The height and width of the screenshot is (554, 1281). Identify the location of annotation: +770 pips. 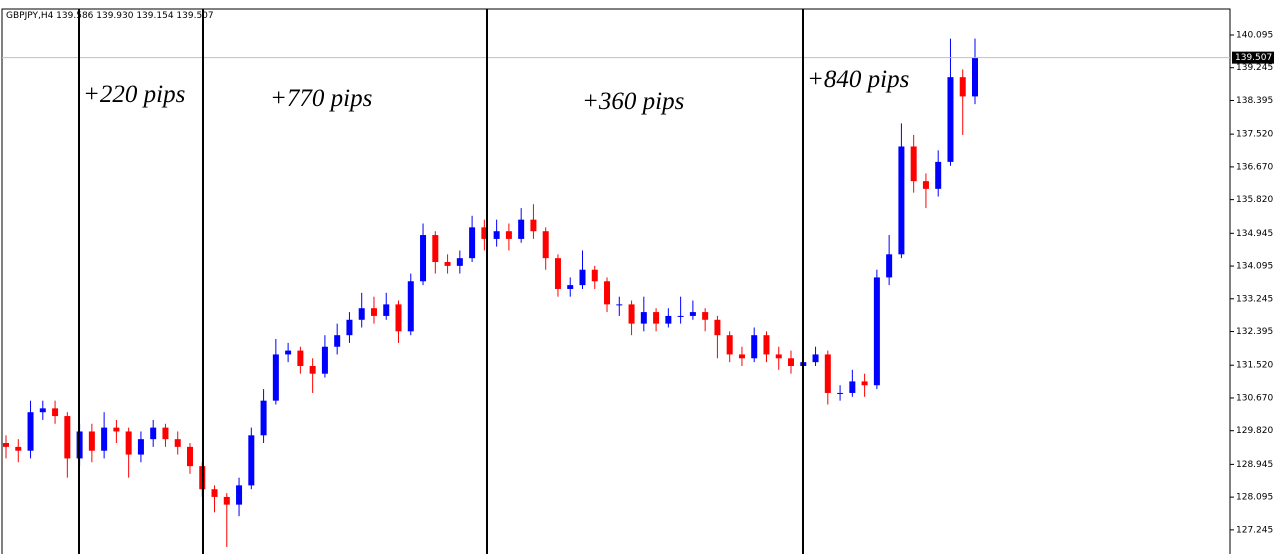
(321, 98).